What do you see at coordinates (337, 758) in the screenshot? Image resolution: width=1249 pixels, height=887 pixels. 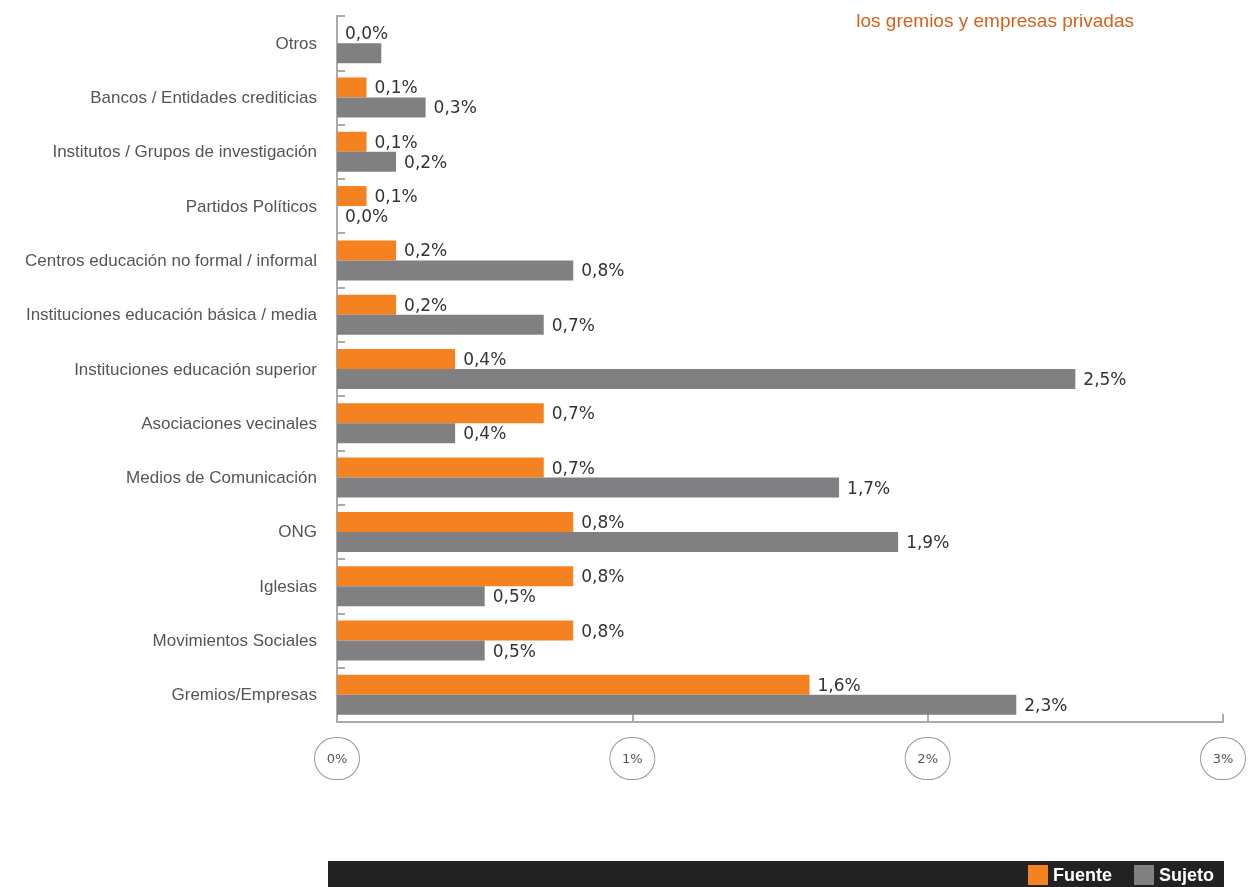 I see `x-tick-label: 0%` at bounding box center [337, 758].